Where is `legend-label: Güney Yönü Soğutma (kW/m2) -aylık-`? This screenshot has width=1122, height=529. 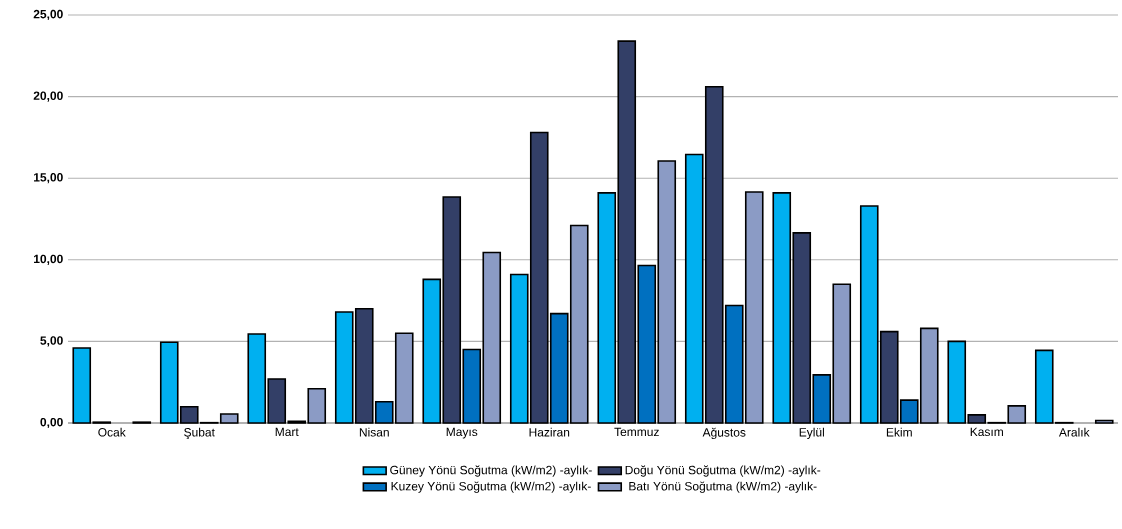 legend-label: Güney Yönü Soğutma (kW/m2) -aylık- is located at coordinates (491, 471).